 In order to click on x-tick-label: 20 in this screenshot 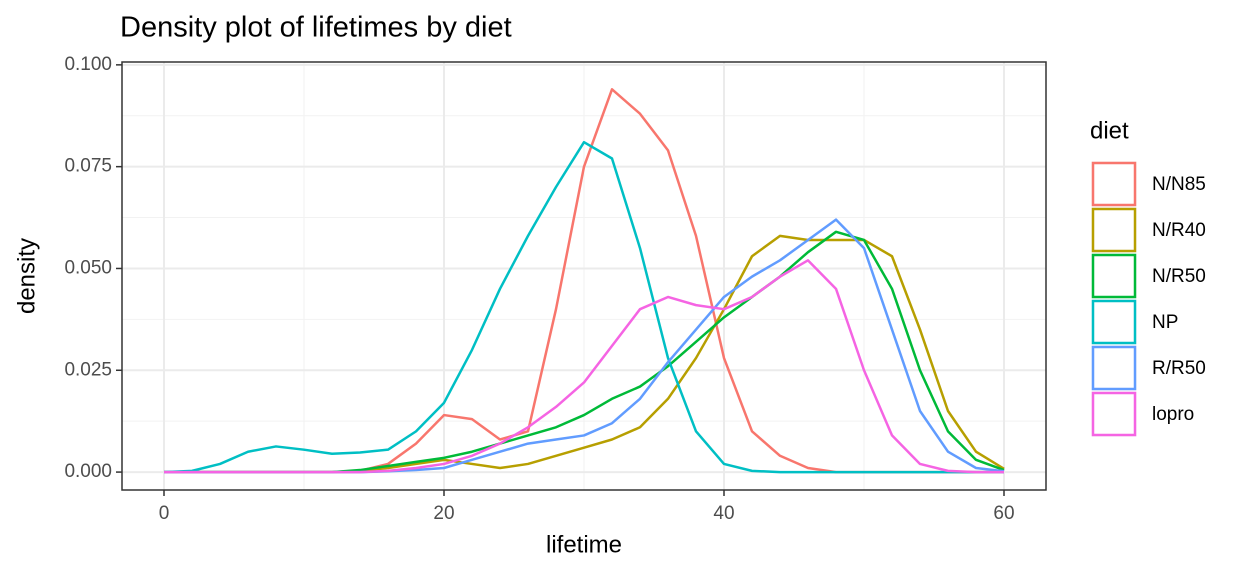, I will do `click(443, 513)`.